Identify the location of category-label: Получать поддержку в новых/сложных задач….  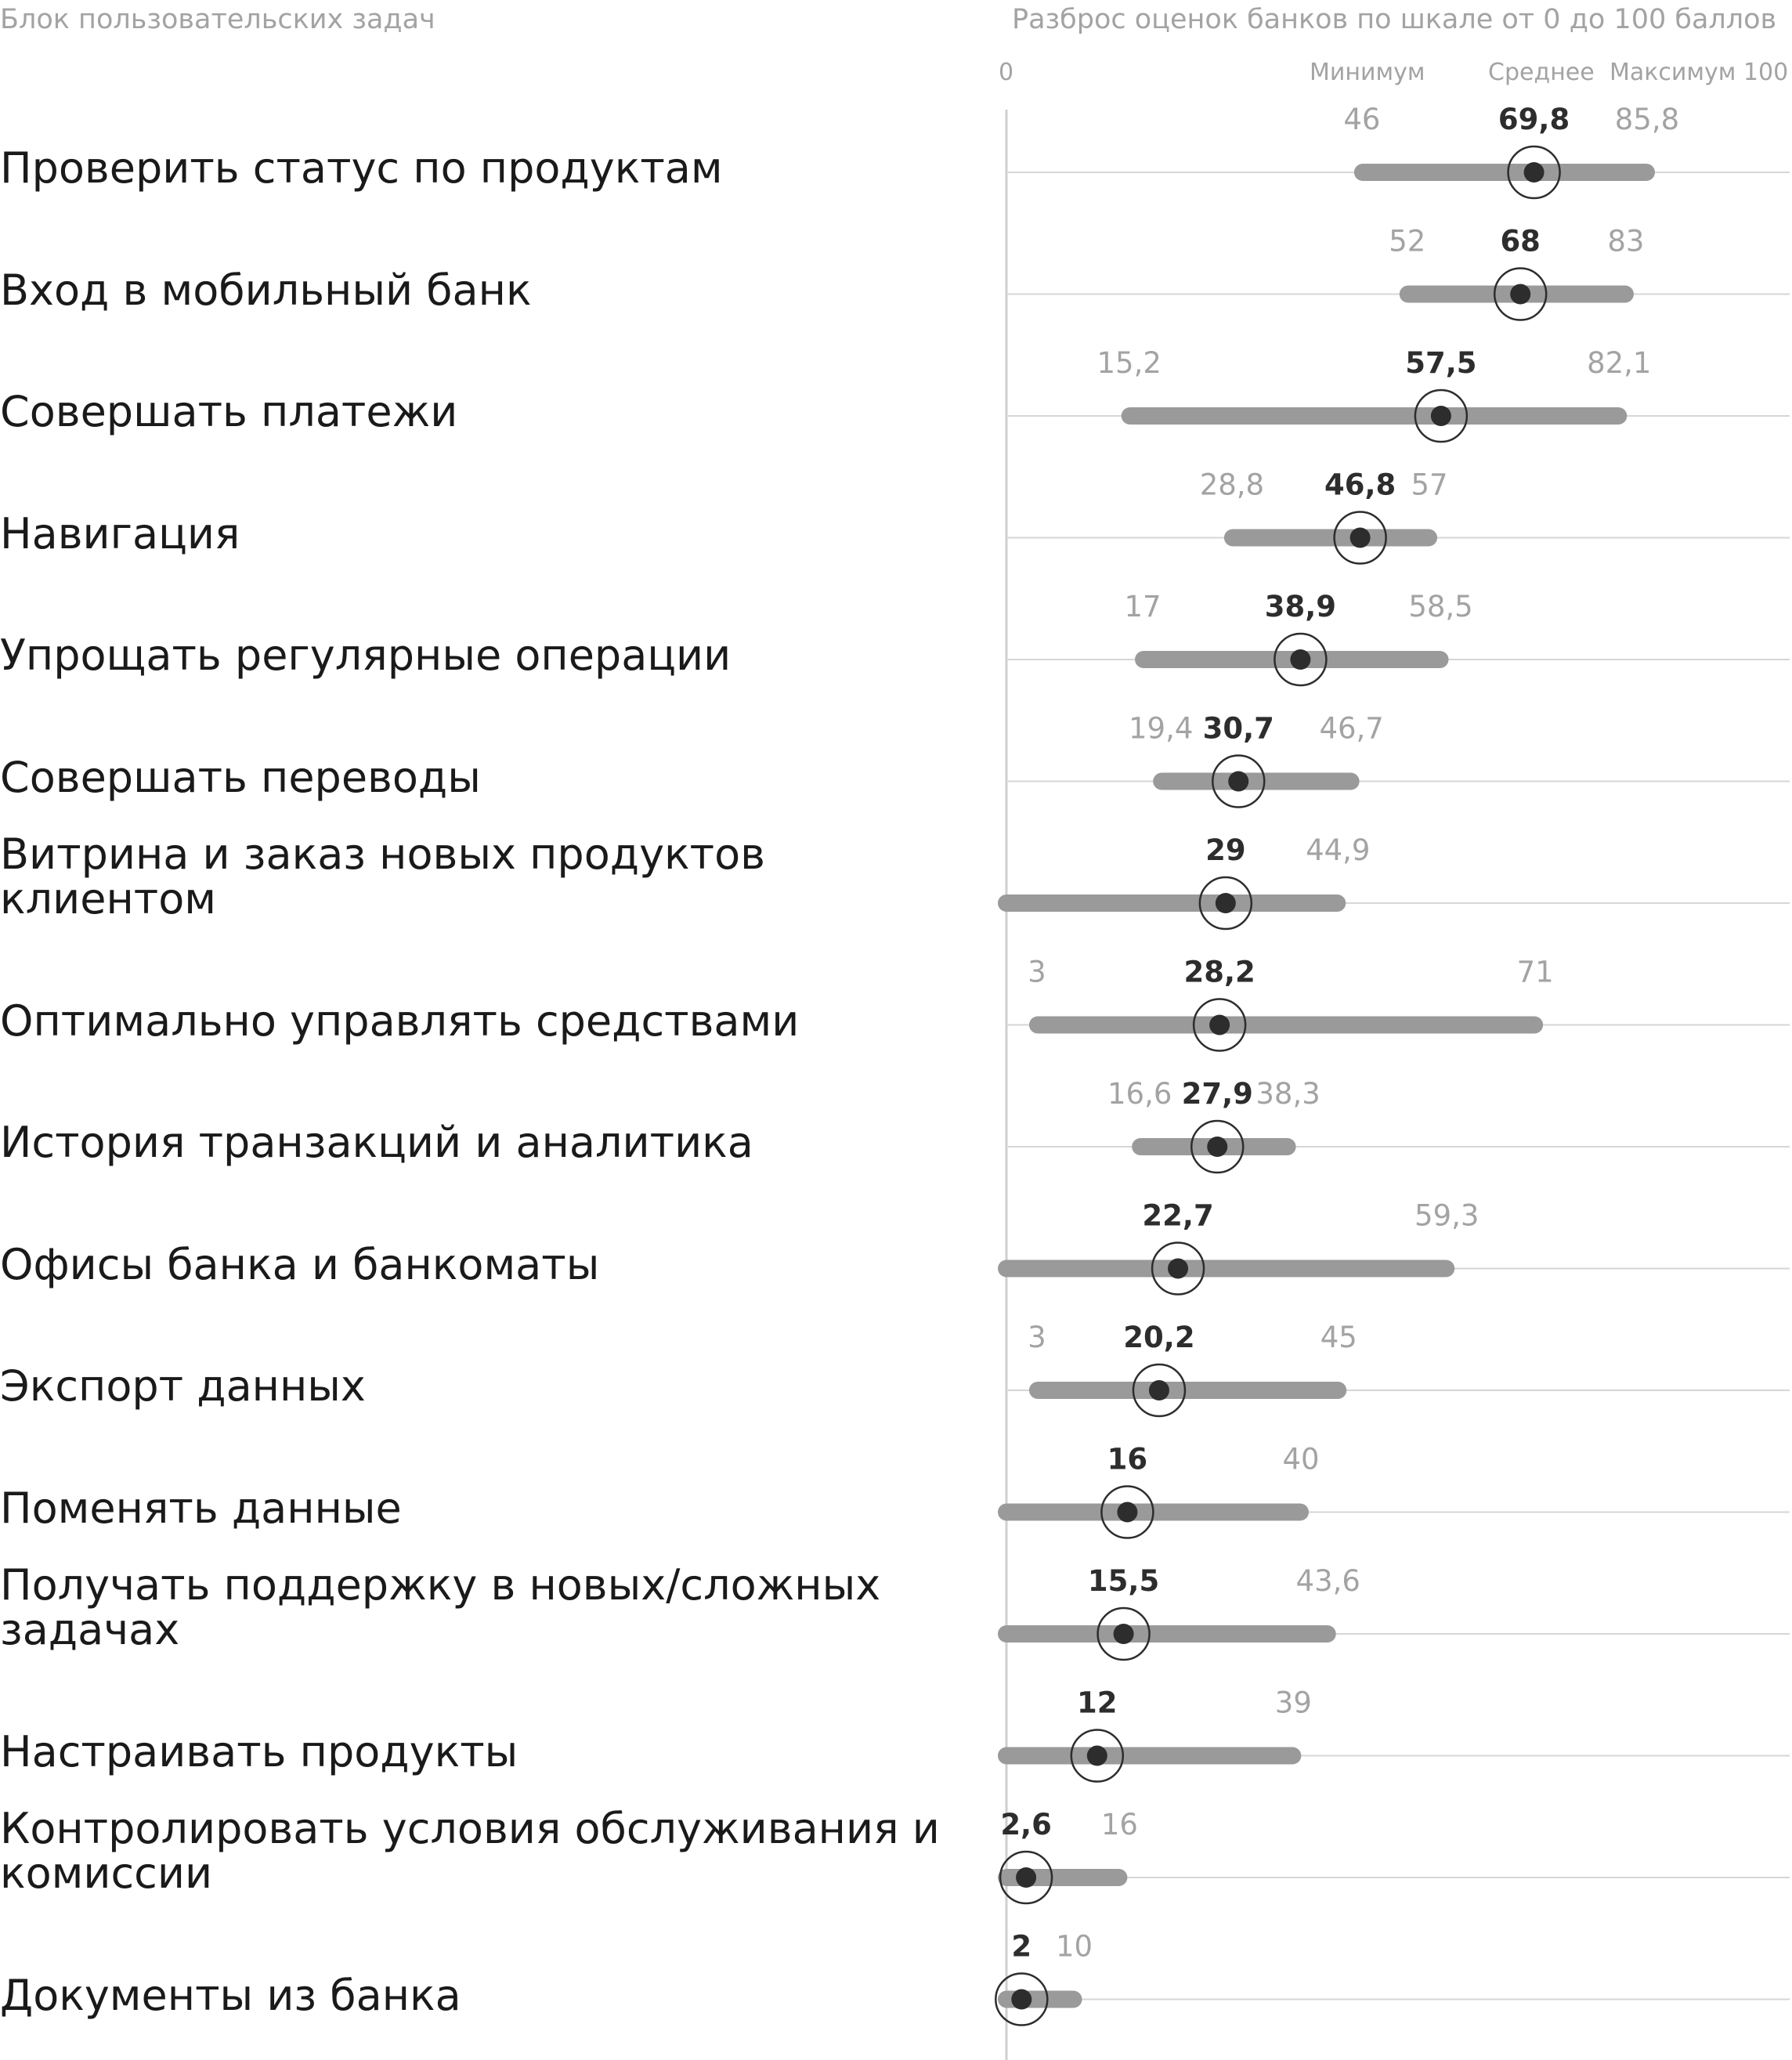
(481, 1581).